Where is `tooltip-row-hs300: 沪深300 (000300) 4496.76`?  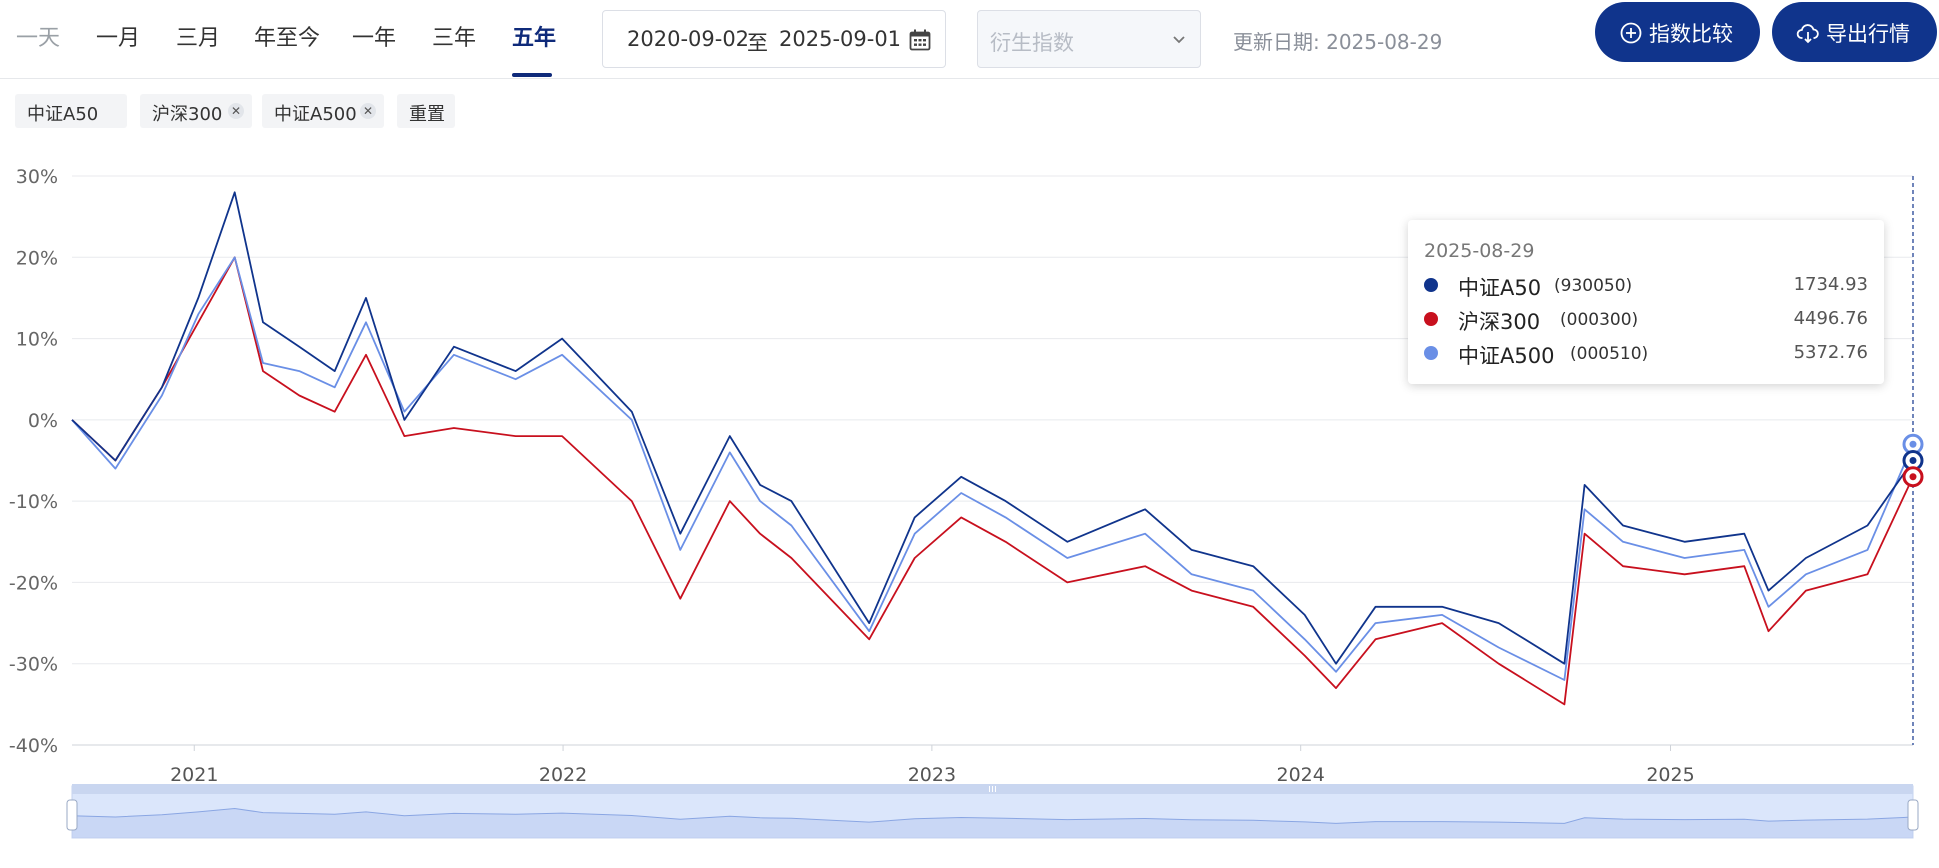 tooltip-row-hs300: 沪深300 (000300) 4496.76 is located at coordinates (1646, 319).